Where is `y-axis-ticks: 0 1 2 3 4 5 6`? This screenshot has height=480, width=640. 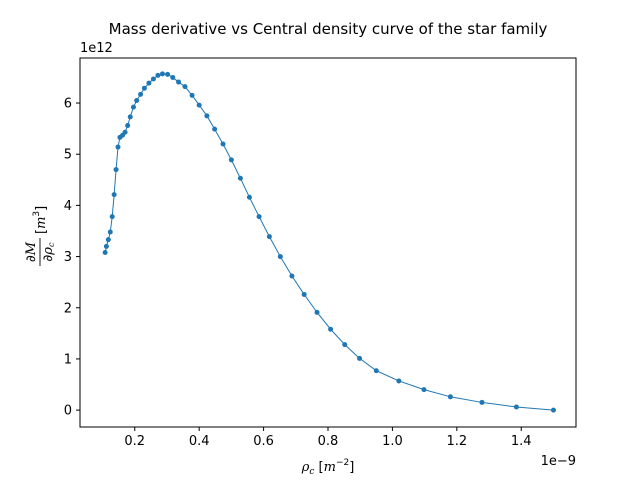
y-axis-ticks: 0 1 2 3 4 5 6 is located at coordinates (72, 258).